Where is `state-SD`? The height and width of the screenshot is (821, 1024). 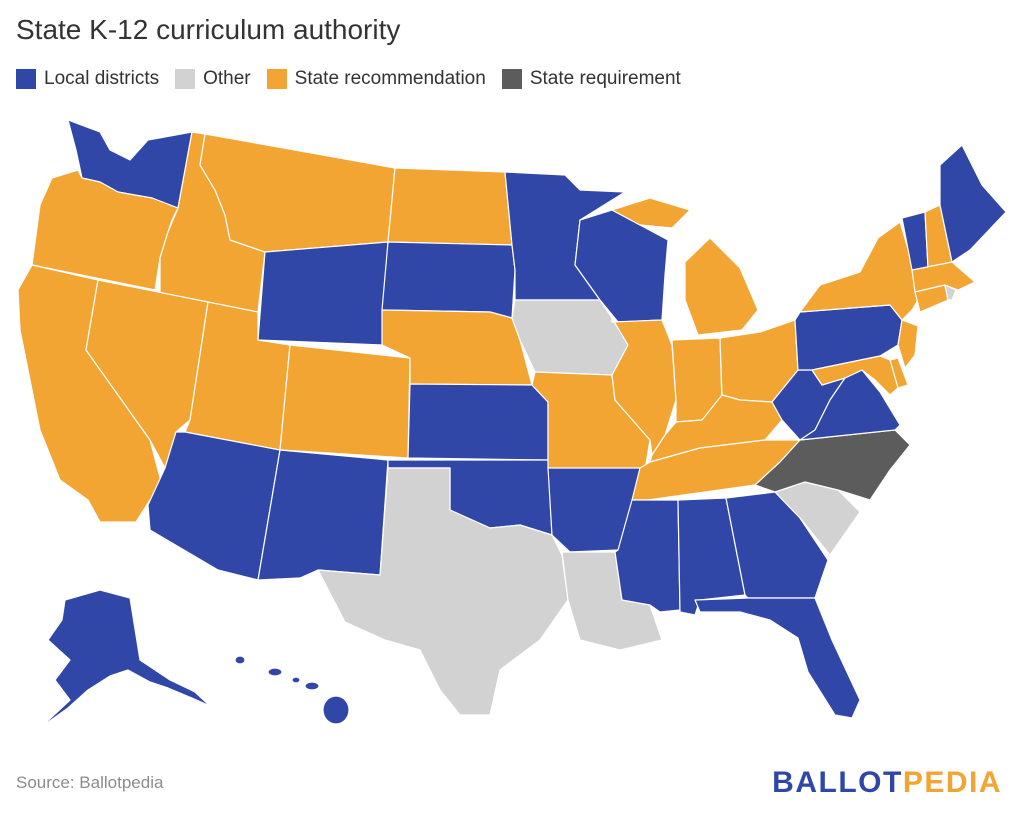 state-SD is located at coordinates (448, 280).